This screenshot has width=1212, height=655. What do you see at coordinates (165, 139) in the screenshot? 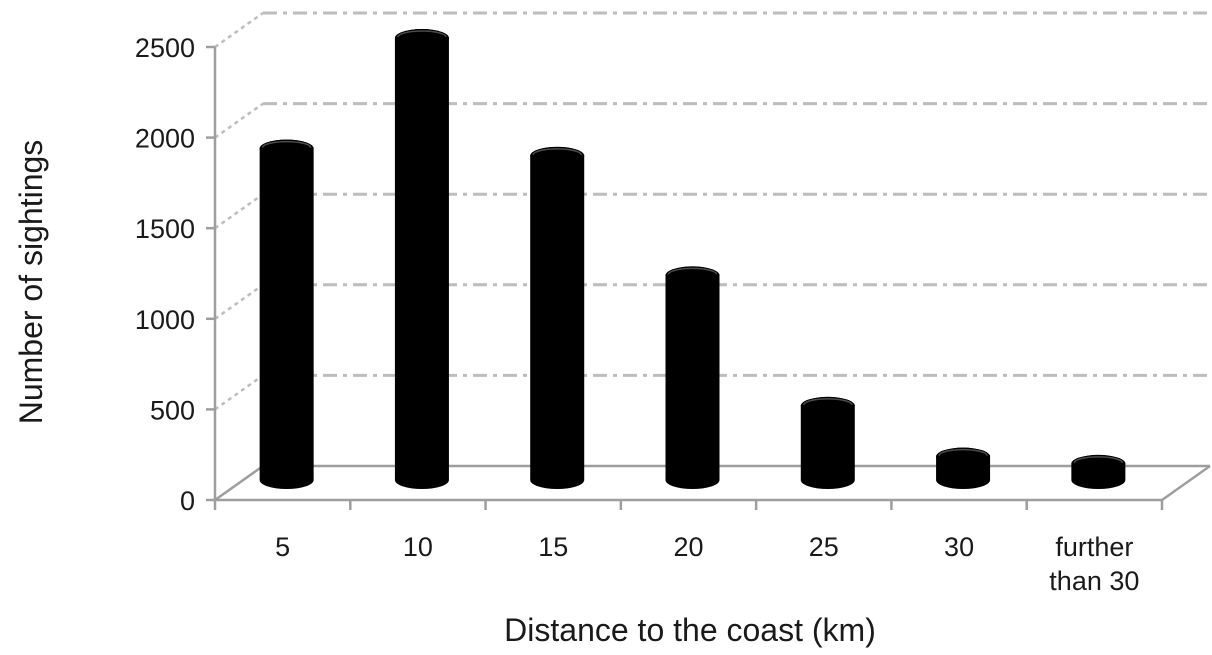
I see `y-tick-label: 2000` at bounding box center [165, 139].